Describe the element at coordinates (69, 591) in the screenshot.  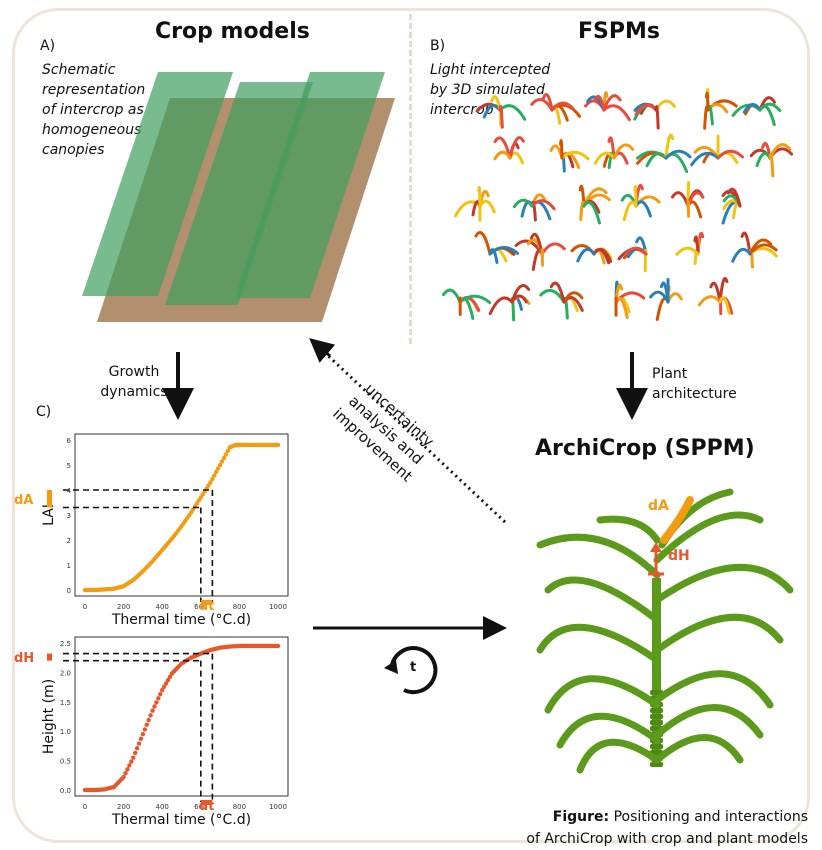
I see `y-tick-label: 0` at that location.